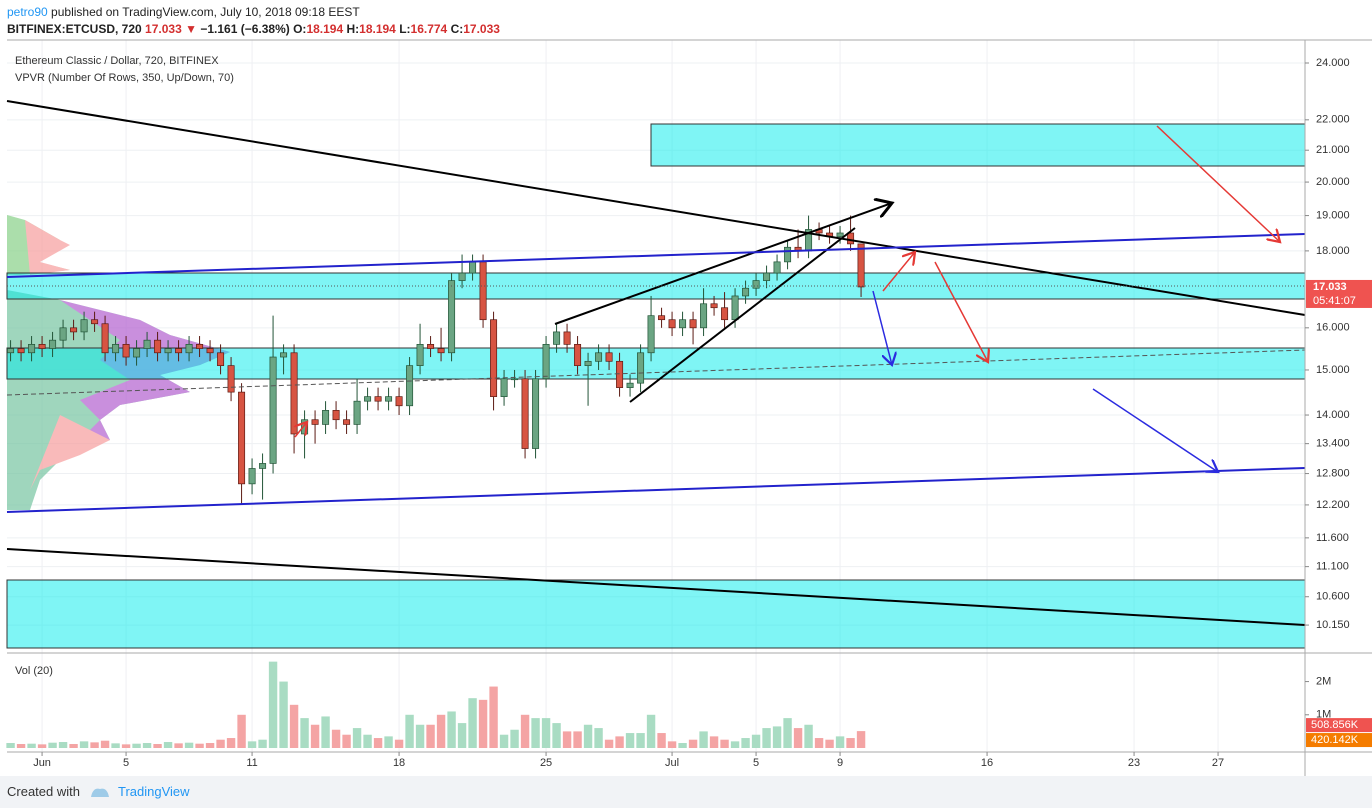 Image resolution: width=1372 pixels, height=808 pixels. Describe the element at coordinates (1332, 538) in the screenshot. I see `y-tick-label: 11.600` at that location.